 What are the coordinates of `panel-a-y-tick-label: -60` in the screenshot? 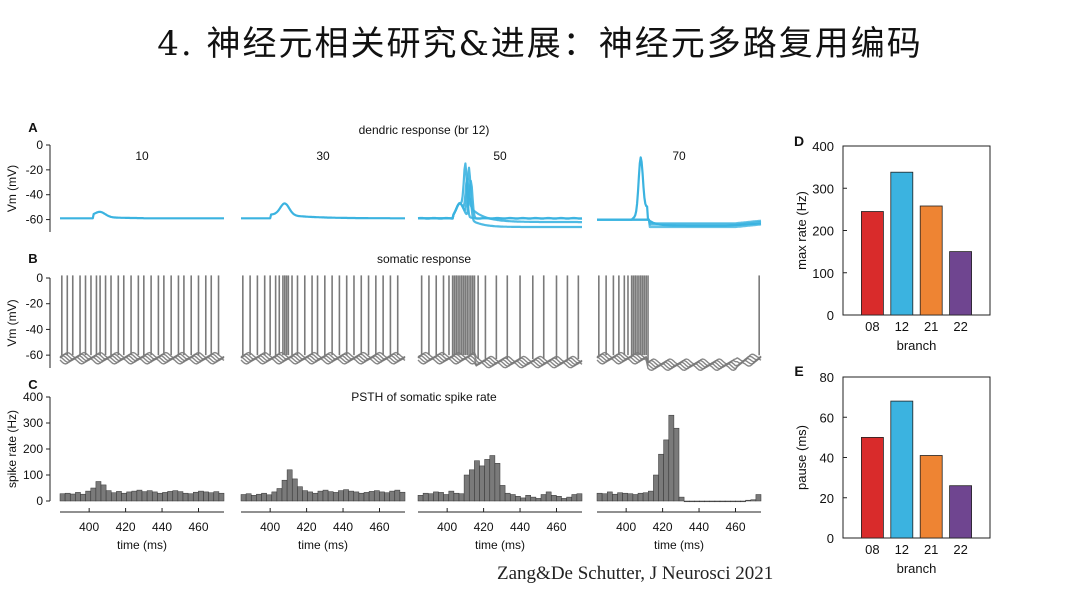 It's located at (35, 220).